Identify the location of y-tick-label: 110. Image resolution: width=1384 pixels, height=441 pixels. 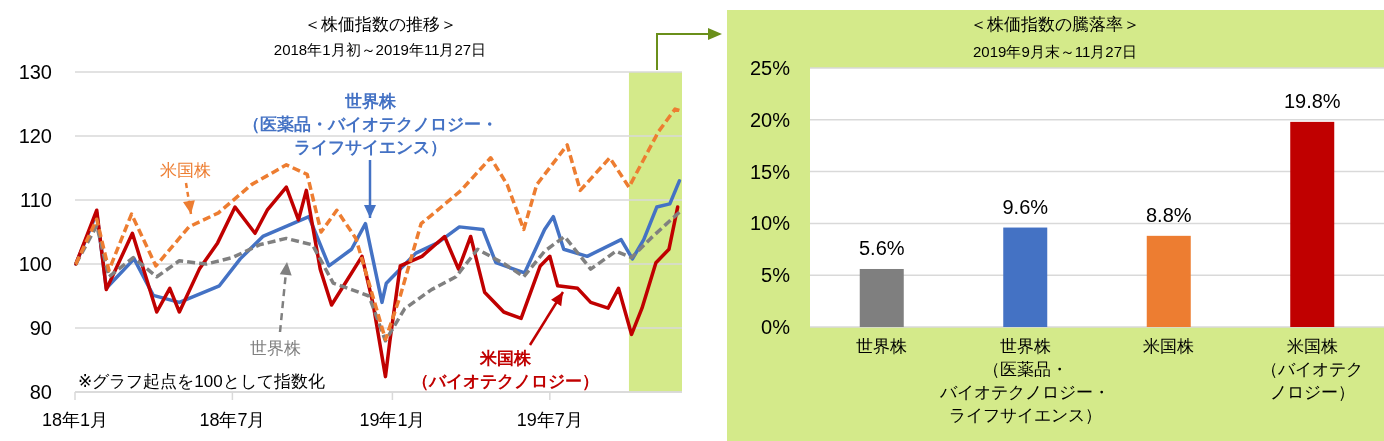
(36, 200).